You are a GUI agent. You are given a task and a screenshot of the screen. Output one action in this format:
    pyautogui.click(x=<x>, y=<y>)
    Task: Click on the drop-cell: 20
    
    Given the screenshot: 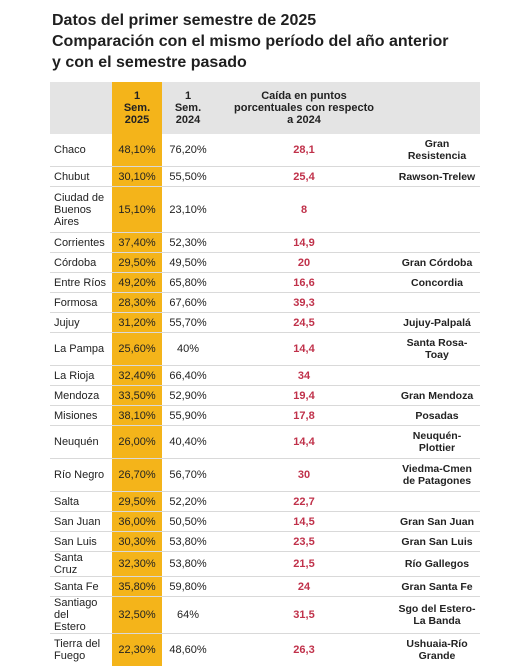 What is the action you would take?
    pyautogui.click(x=304, y=263)
    